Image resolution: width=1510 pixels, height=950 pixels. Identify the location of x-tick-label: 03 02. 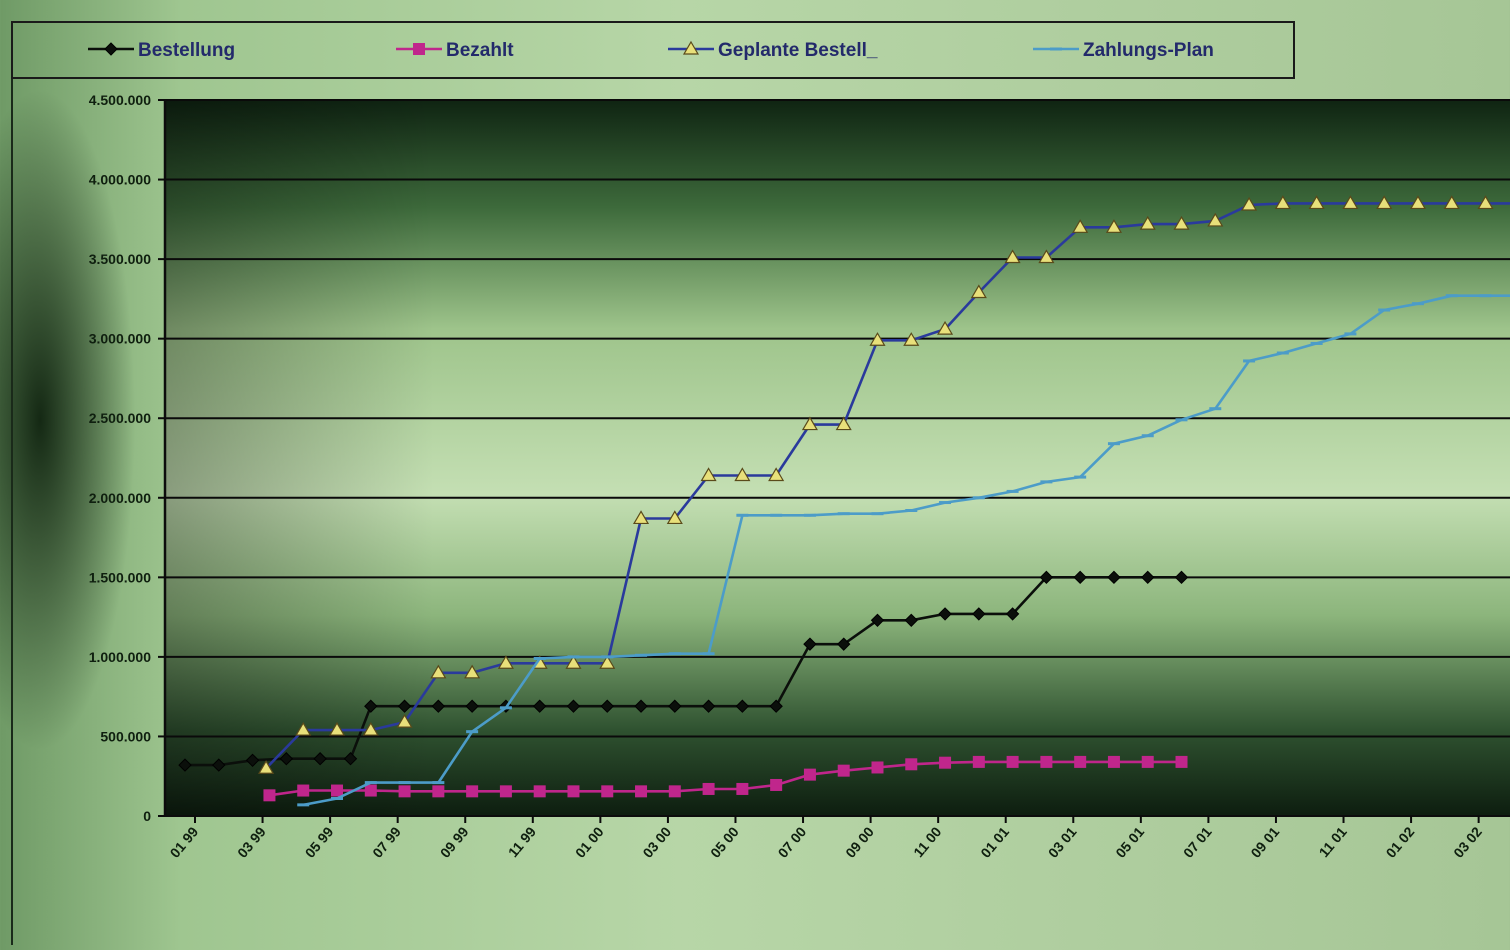
(1467, 841).